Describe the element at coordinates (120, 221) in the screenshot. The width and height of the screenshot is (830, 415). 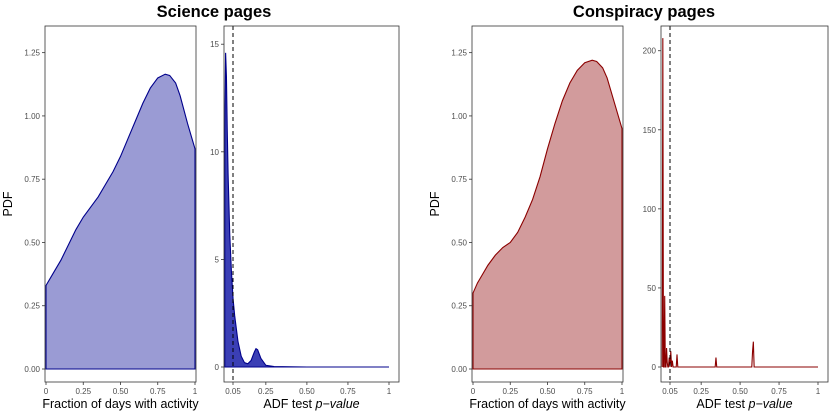
I see `sci-activity-area` at that location.